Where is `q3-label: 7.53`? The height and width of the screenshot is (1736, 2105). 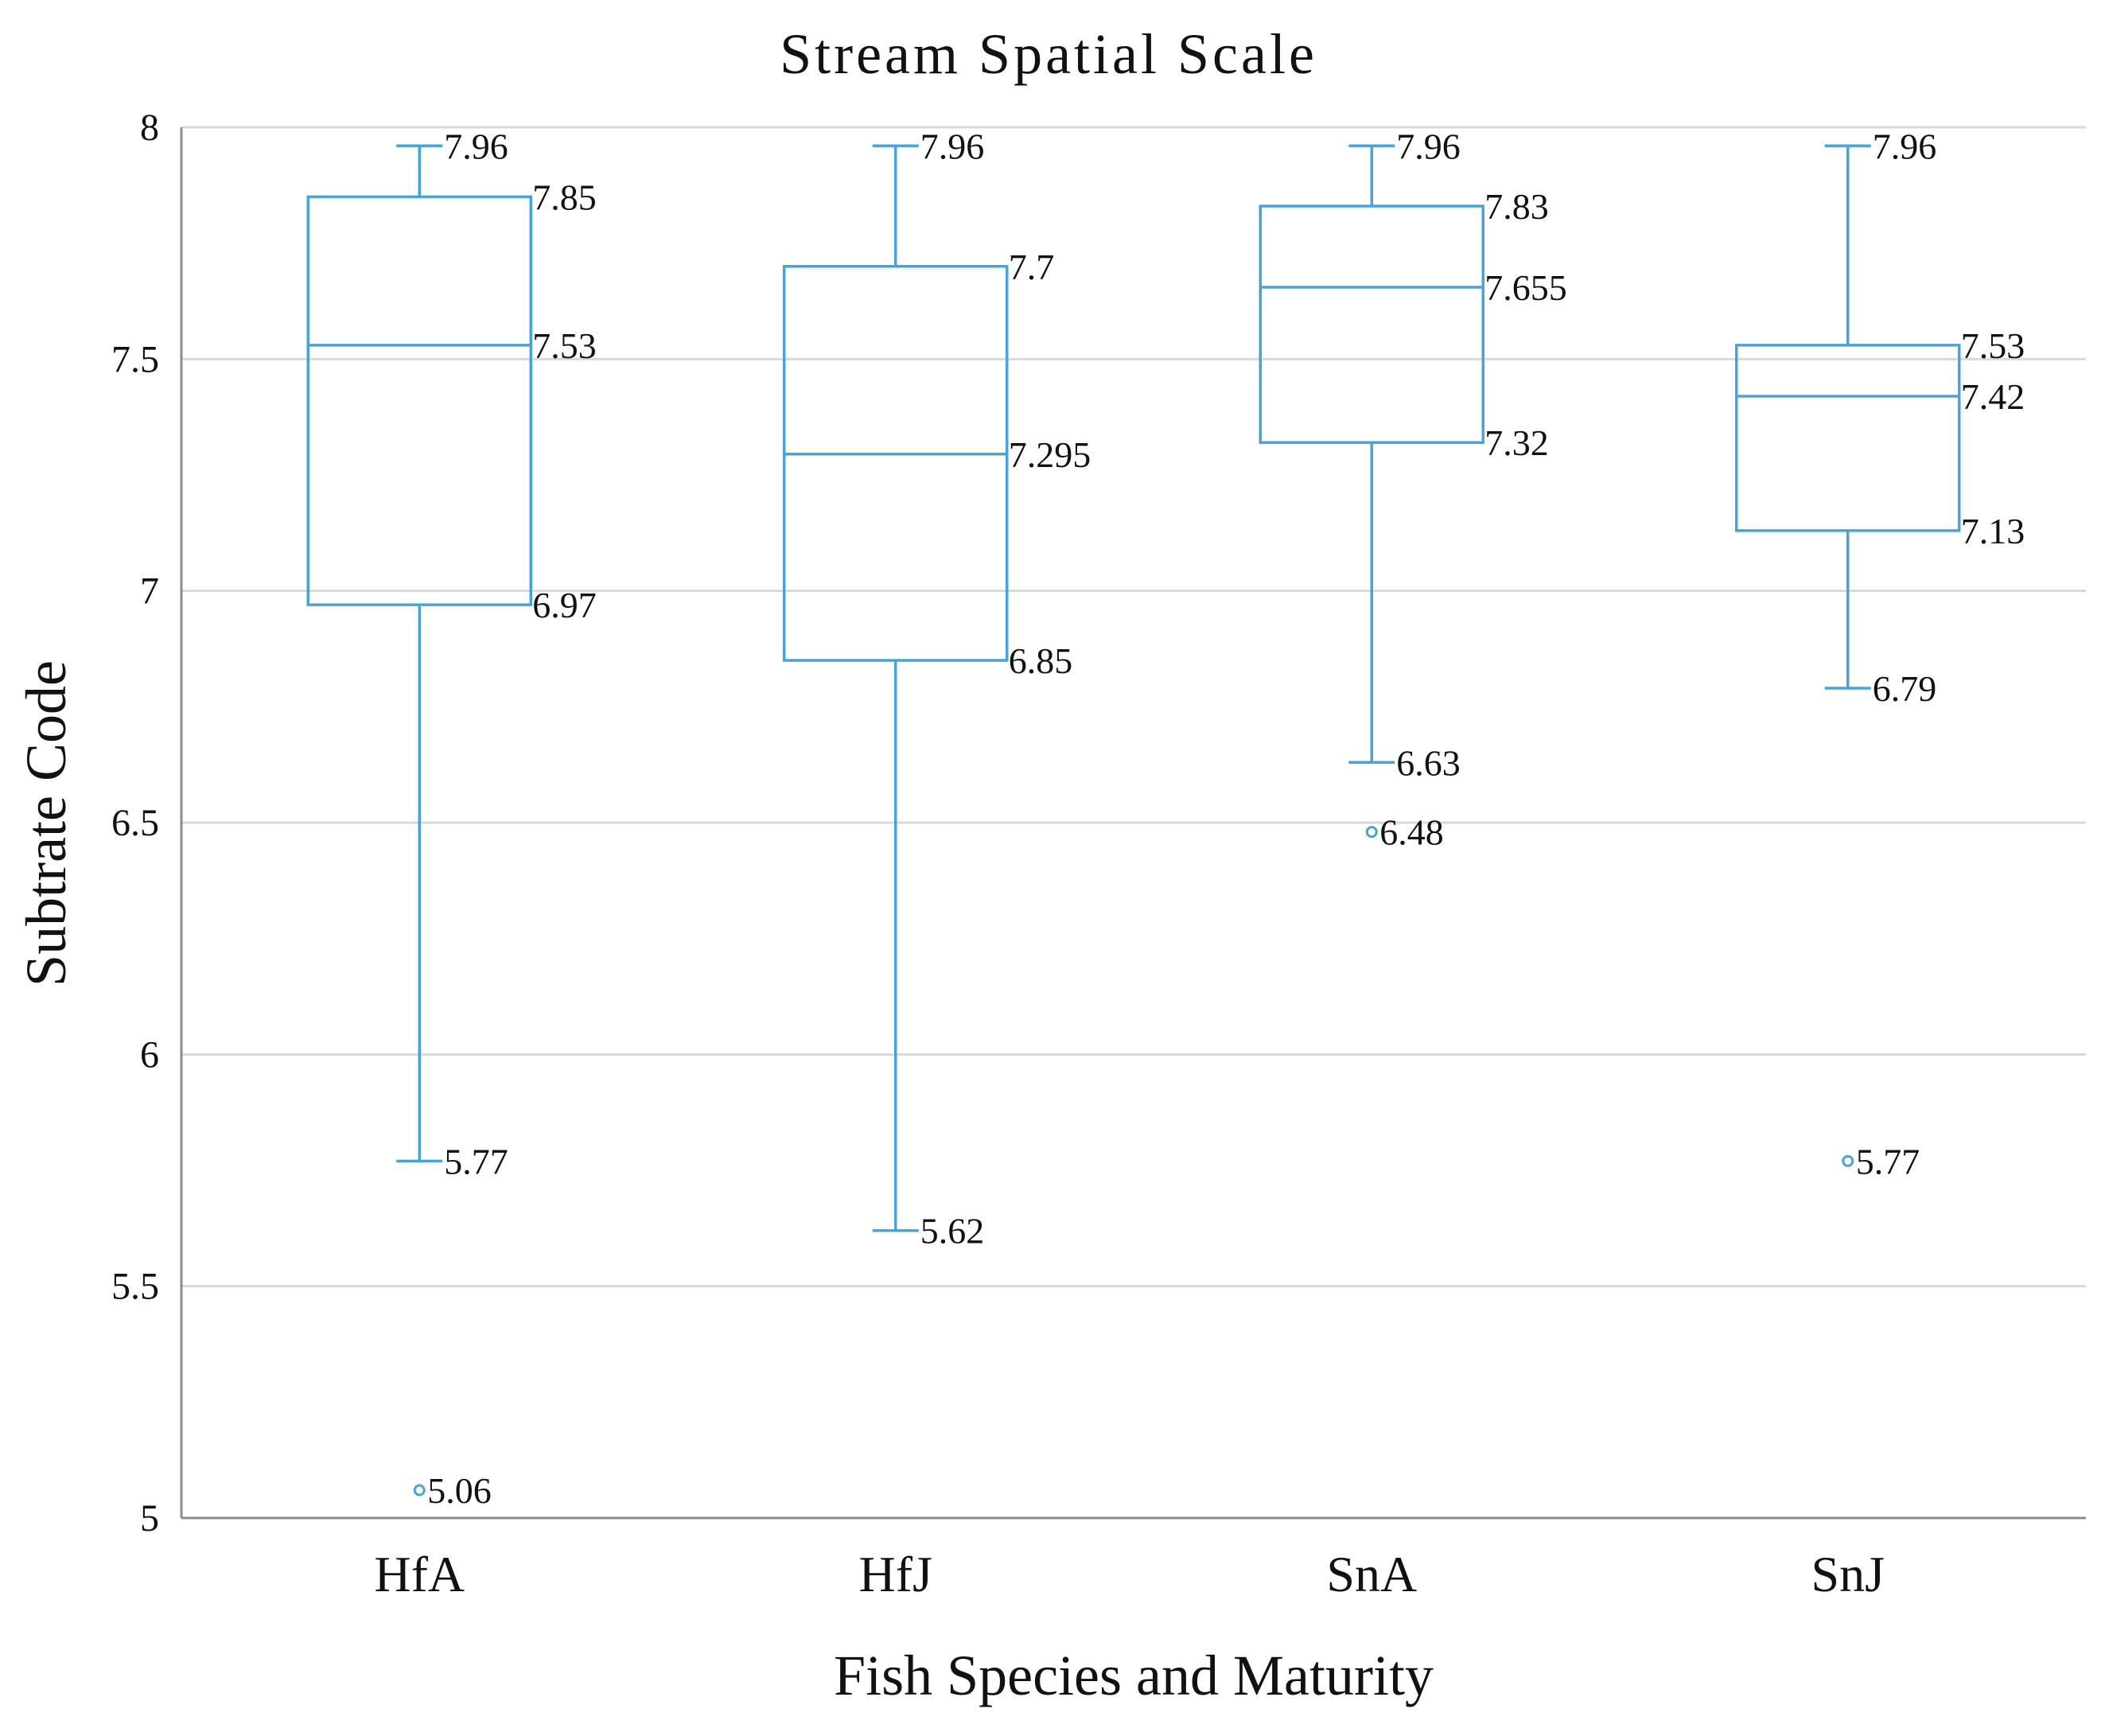 q3-label: 7.53 is located at coordinates (1993, 345).